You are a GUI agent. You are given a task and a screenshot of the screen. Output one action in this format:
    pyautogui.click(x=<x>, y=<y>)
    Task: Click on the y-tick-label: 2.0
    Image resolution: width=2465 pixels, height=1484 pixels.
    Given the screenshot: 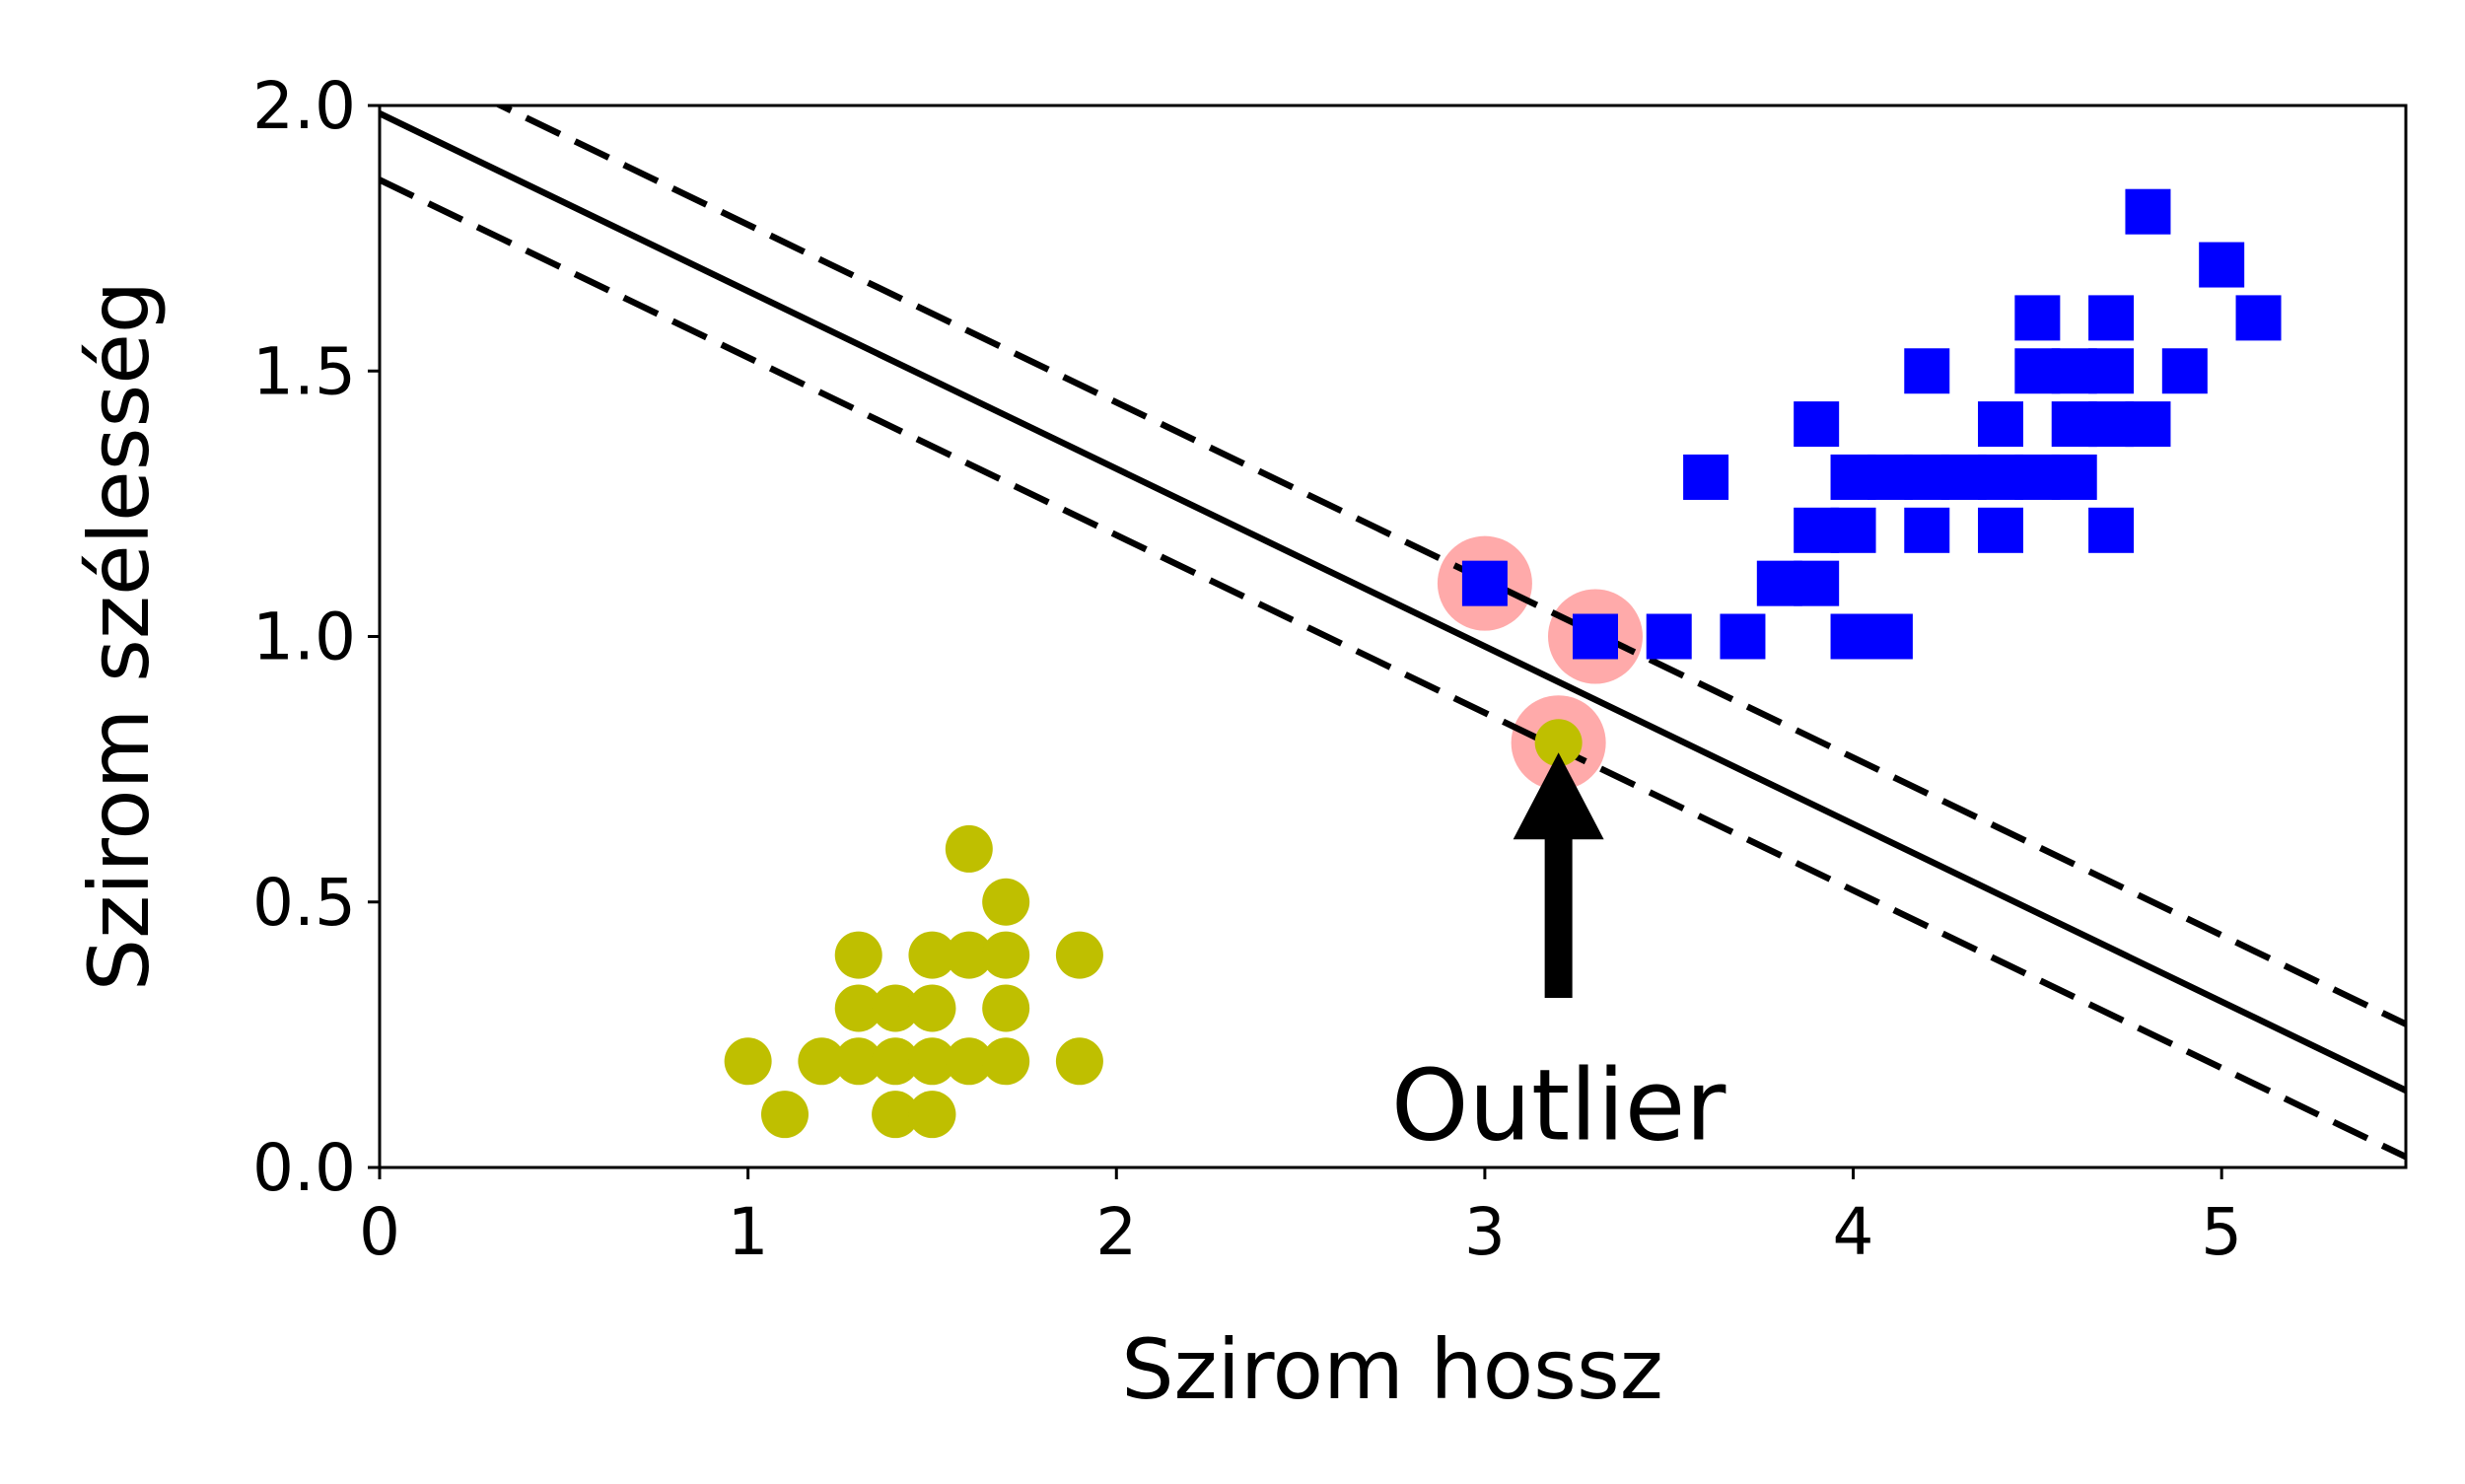 What is the action you would take?
    pyautogui.click(x=304, y=106)
    